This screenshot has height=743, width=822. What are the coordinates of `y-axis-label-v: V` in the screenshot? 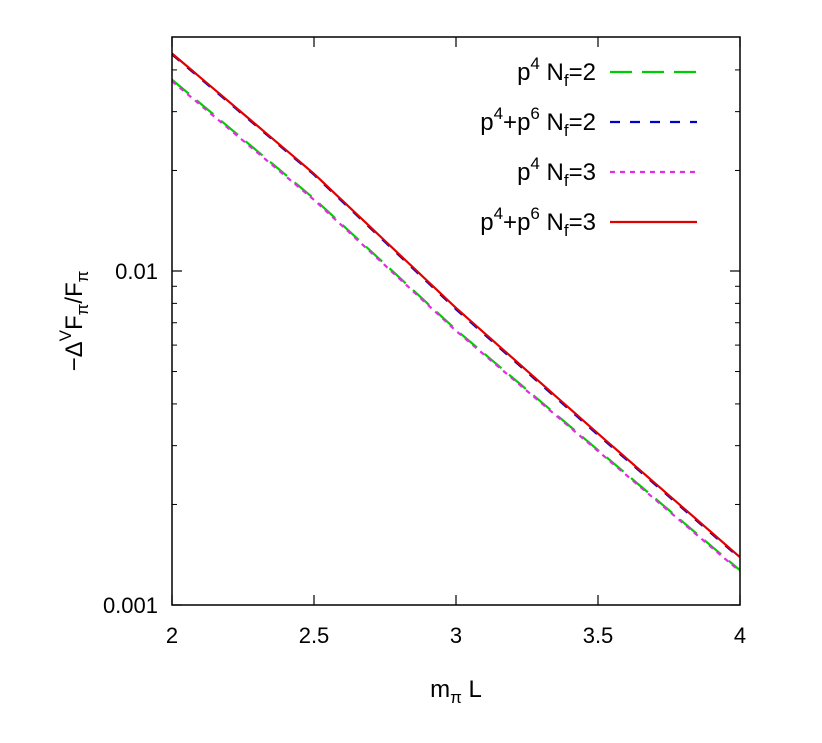 It's located at (65, 335).